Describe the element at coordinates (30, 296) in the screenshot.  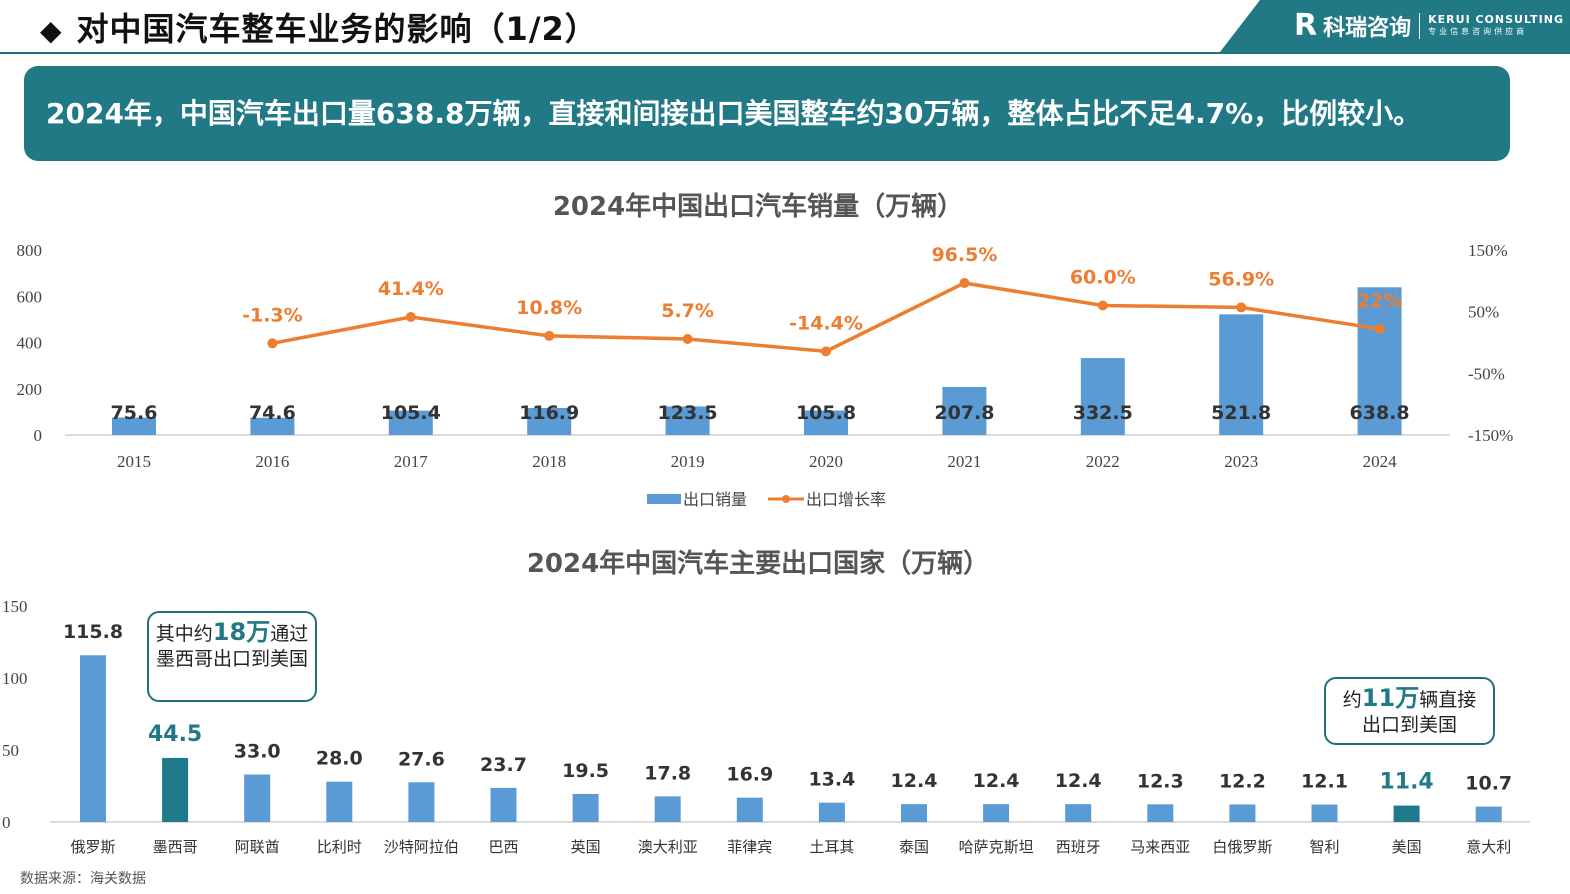
I see `y-tick-left: 600` at that location.